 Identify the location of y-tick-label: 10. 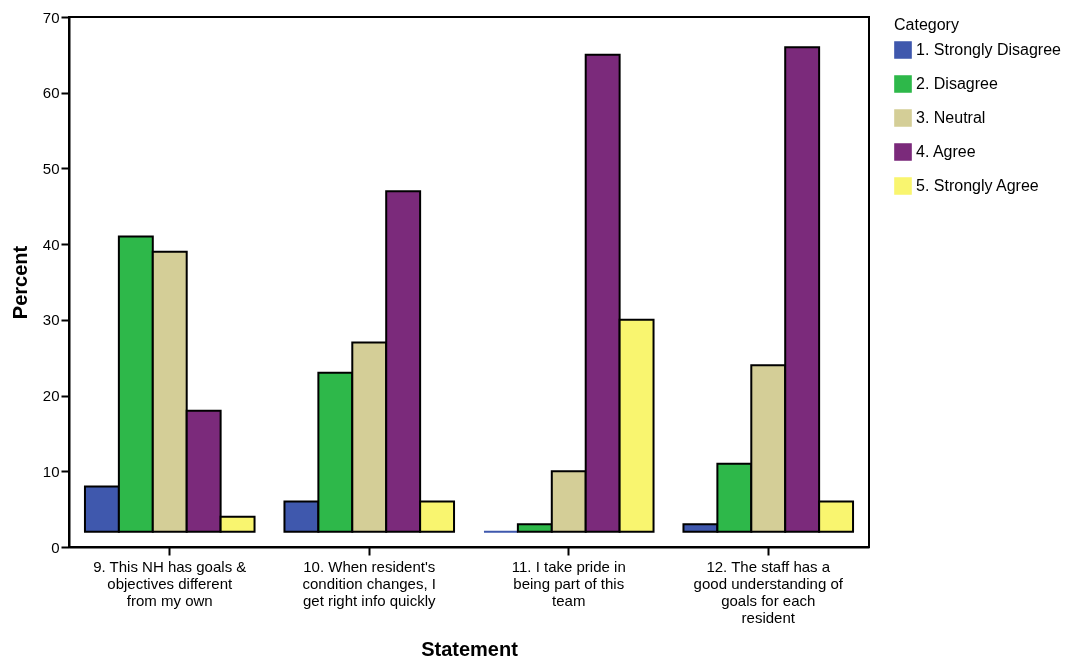
(51, 471).